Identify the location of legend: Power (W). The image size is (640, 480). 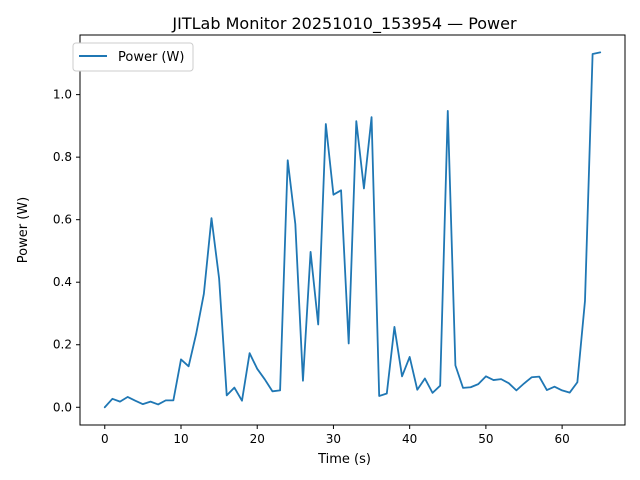
(133, 57).